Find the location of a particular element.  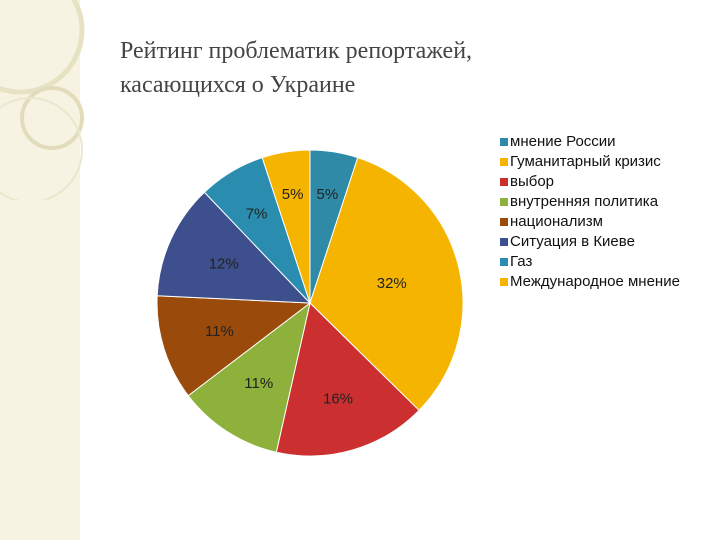

legend-item: мнение России is located at coordinates (602, 142).